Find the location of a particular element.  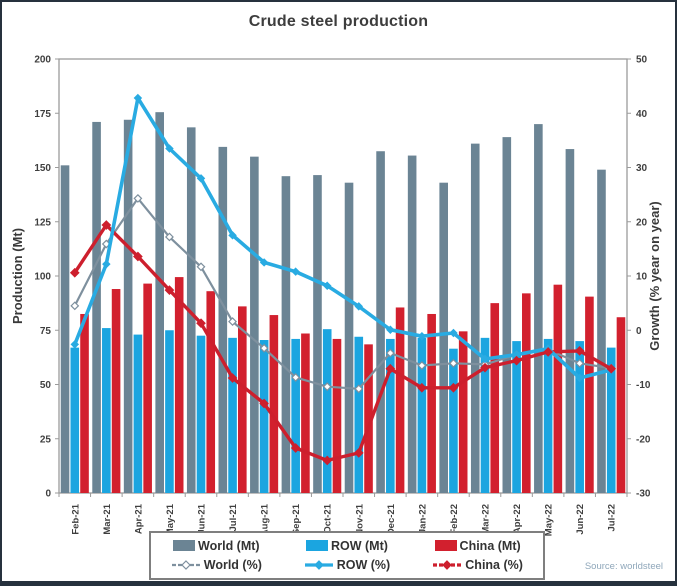

left-axis-tick-label: 75 is located at coordinates (46, 331).